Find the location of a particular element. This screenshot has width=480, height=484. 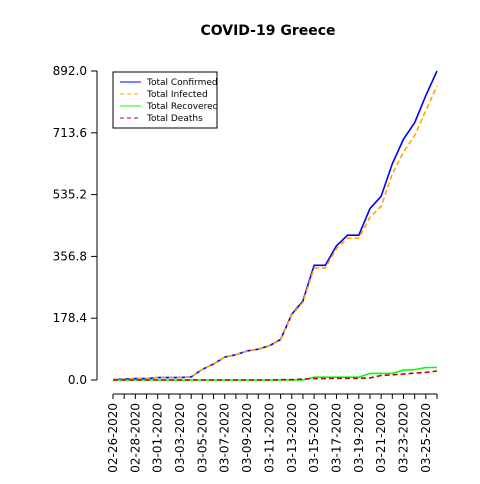

x-tick-label: 03-25-2020 is located at coordinates (426, 438).